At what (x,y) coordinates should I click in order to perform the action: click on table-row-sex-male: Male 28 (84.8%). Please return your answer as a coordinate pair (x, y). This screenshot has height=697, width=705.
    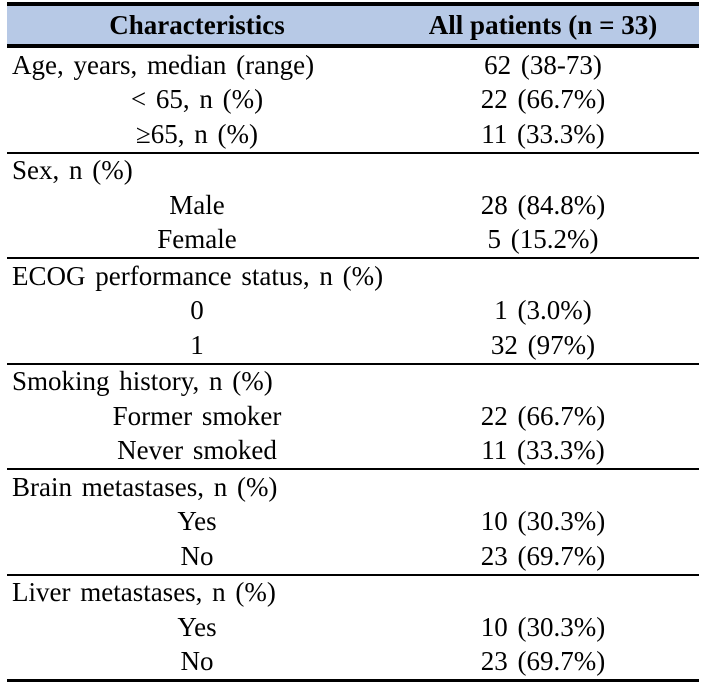
    Looking at the image, I should click on (353, 205).